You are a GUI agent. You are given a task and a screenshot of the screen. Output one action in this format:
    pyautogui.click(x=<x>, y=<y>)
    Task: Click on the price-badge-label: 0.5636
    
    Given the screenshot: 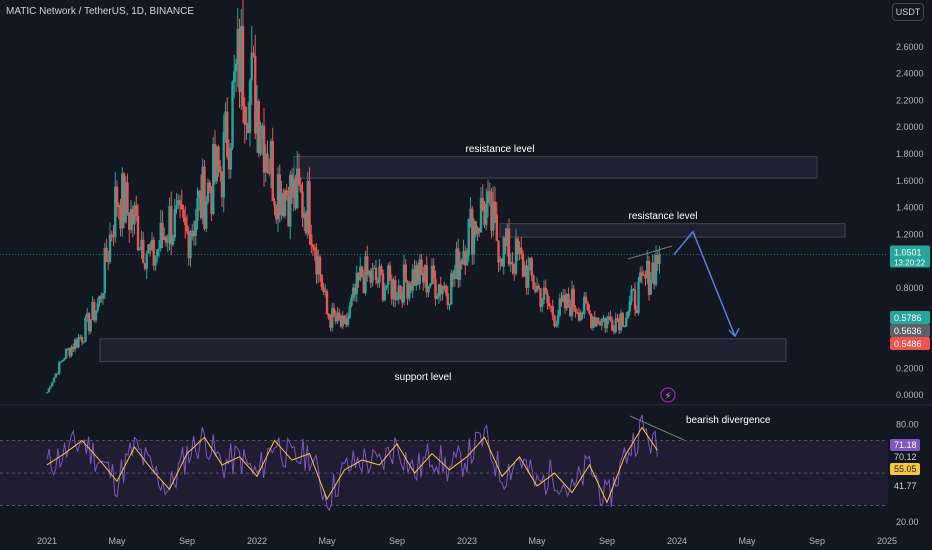 What is the action you would take?
    pyautogui.click(x=908, y=331)
    